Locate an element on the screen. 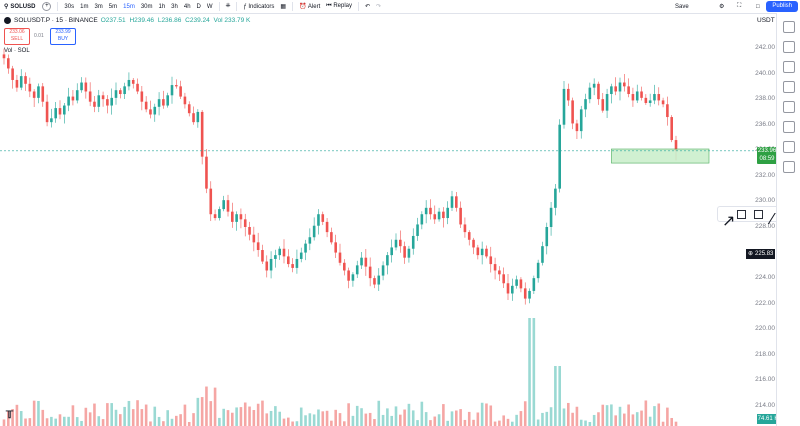 This screenshot has width=800, height=426. timeframe-1m: 1m is located at coordinates (84, 6).